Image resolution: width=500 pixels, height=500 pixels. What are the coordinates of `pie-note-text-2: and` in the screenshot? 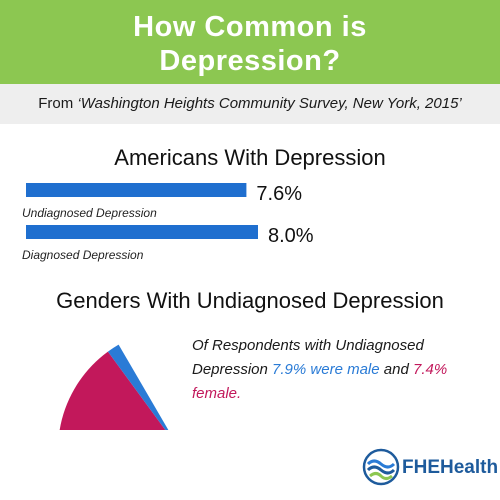 It's located at (396, 369).